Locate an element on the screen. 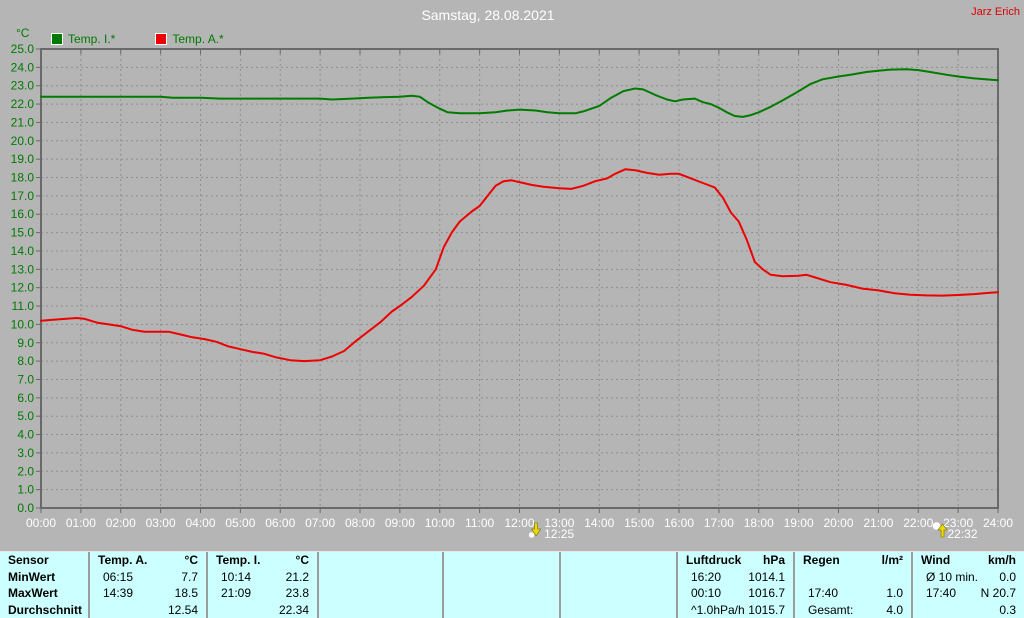  x-tick-label: 00:00 is located at coordinates (41, 523).